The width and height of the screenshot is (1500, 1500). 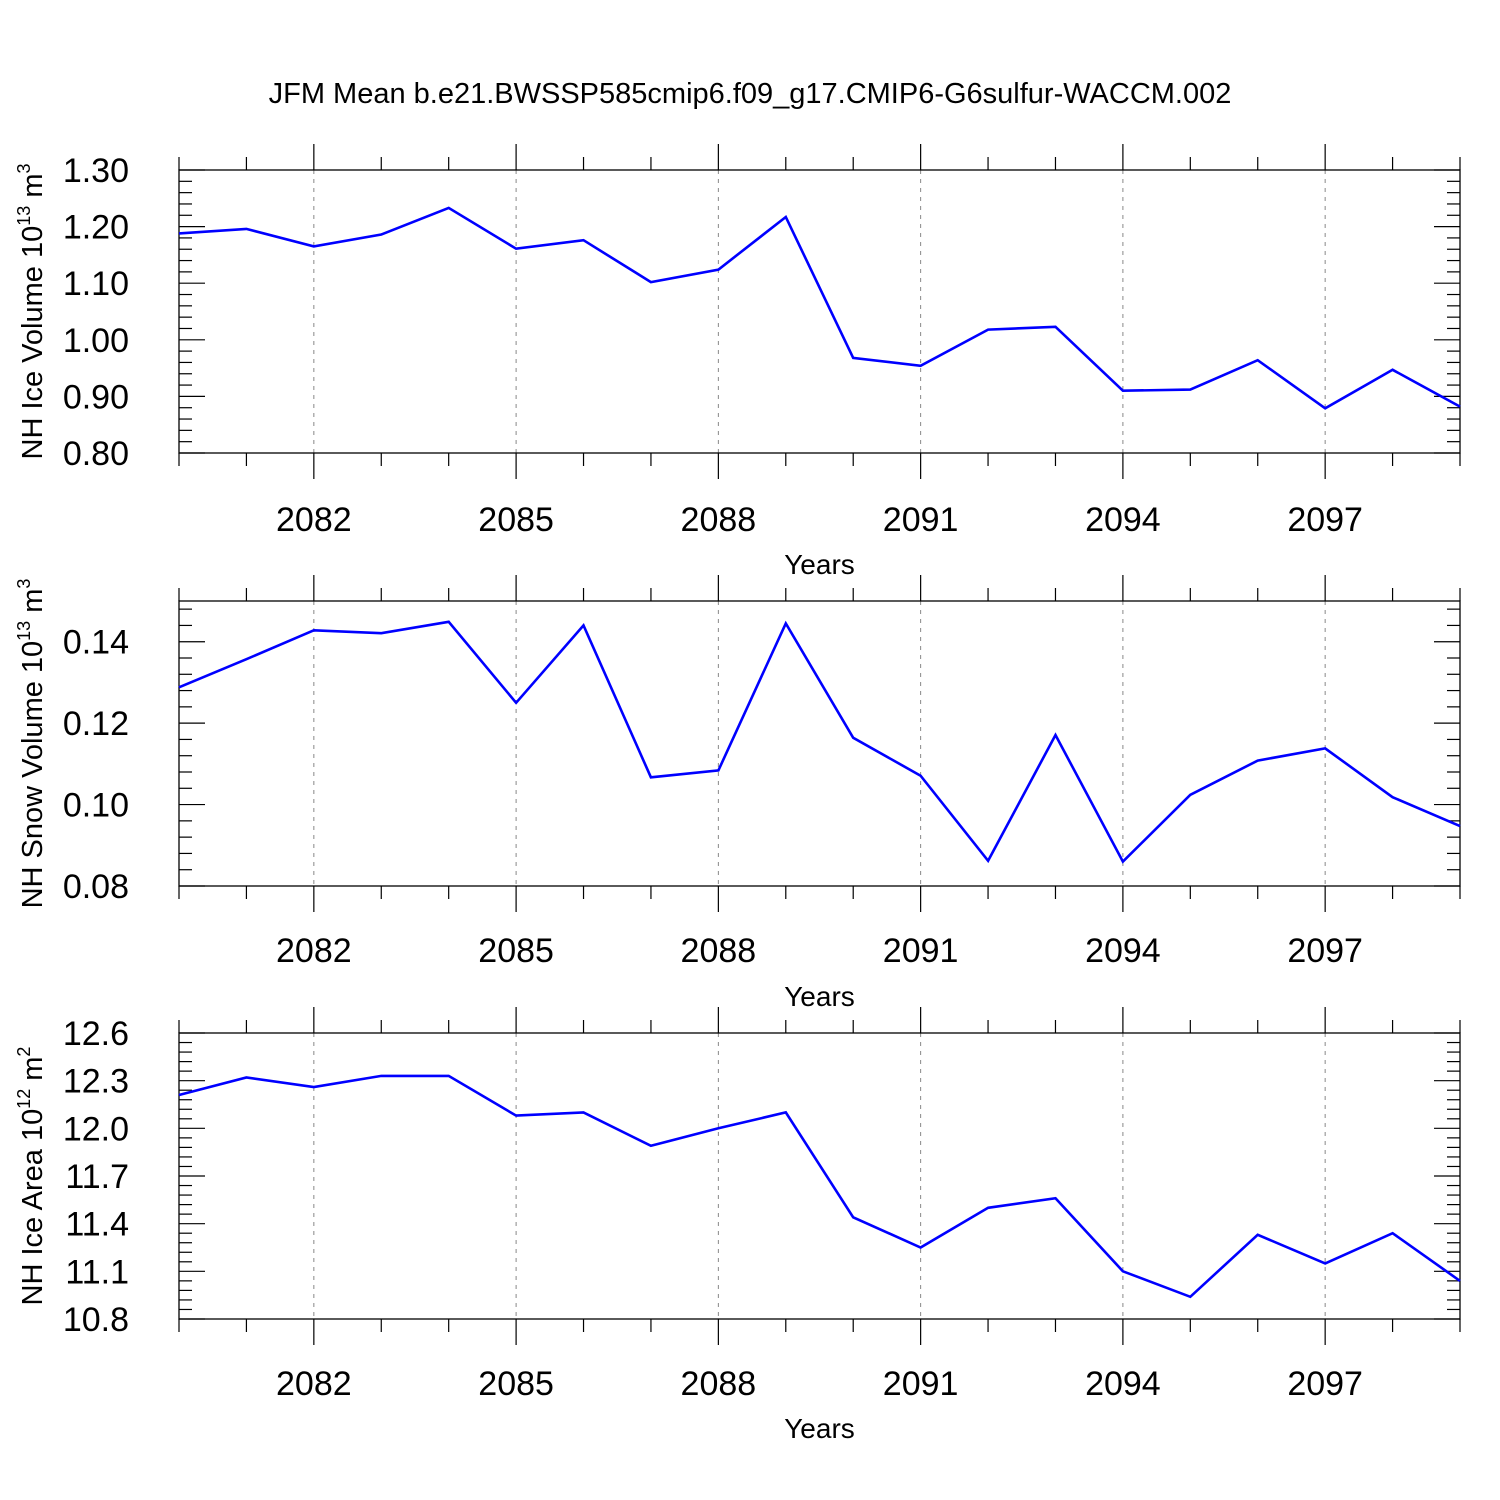 I want to click on y-tick-label: 0.10, so click(x=96, y=806).